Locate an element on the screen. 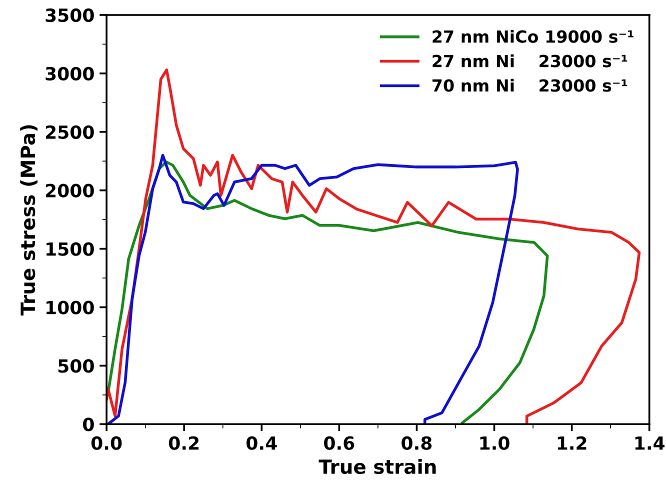 Image resolution: width=666 pixels, height=499 pixels. y-tick-label: 2500 is located at coordinates (70, 132).